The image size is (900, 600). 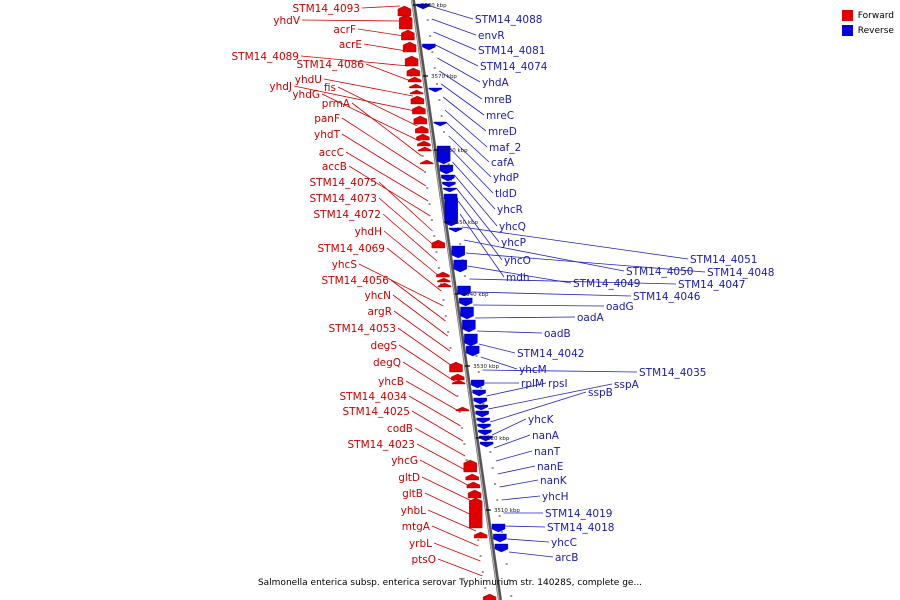 What do you see at coordinates (409, 478) in the screenshot?
I see `gene-label-gltd: gltD` at bounding box center [409, 478].